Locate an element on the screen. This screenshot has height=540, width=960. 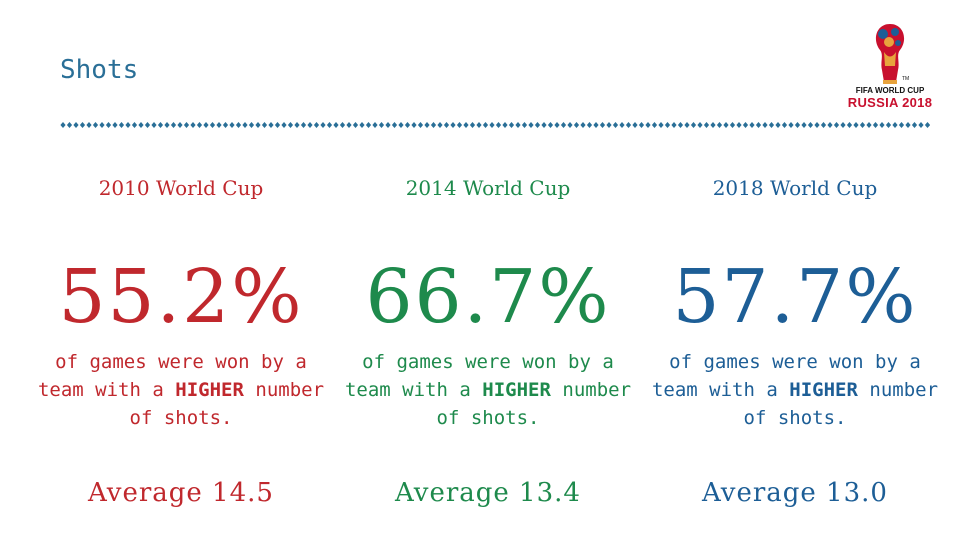
column-average: Average 13.4 is located at coordinates (488, 493).